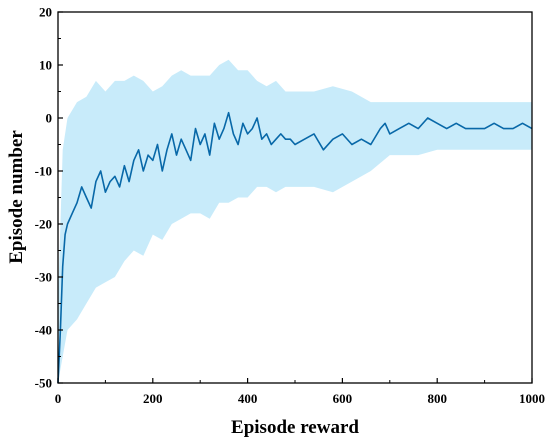  What do you see at coordinates (45, 12) in the screenshot?
I see `y-tick-label: 20` at bounding box center [45, 12].